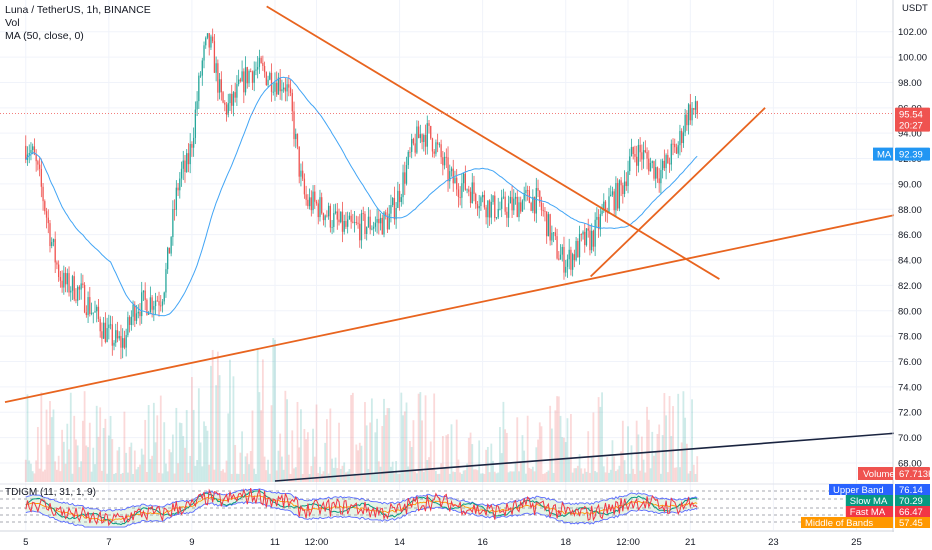 This screenshot has height=550, width=932. Describe the element at coordinates (911, 501) in the screenshot. I see `slow_ma-value: 70.29` at that location.